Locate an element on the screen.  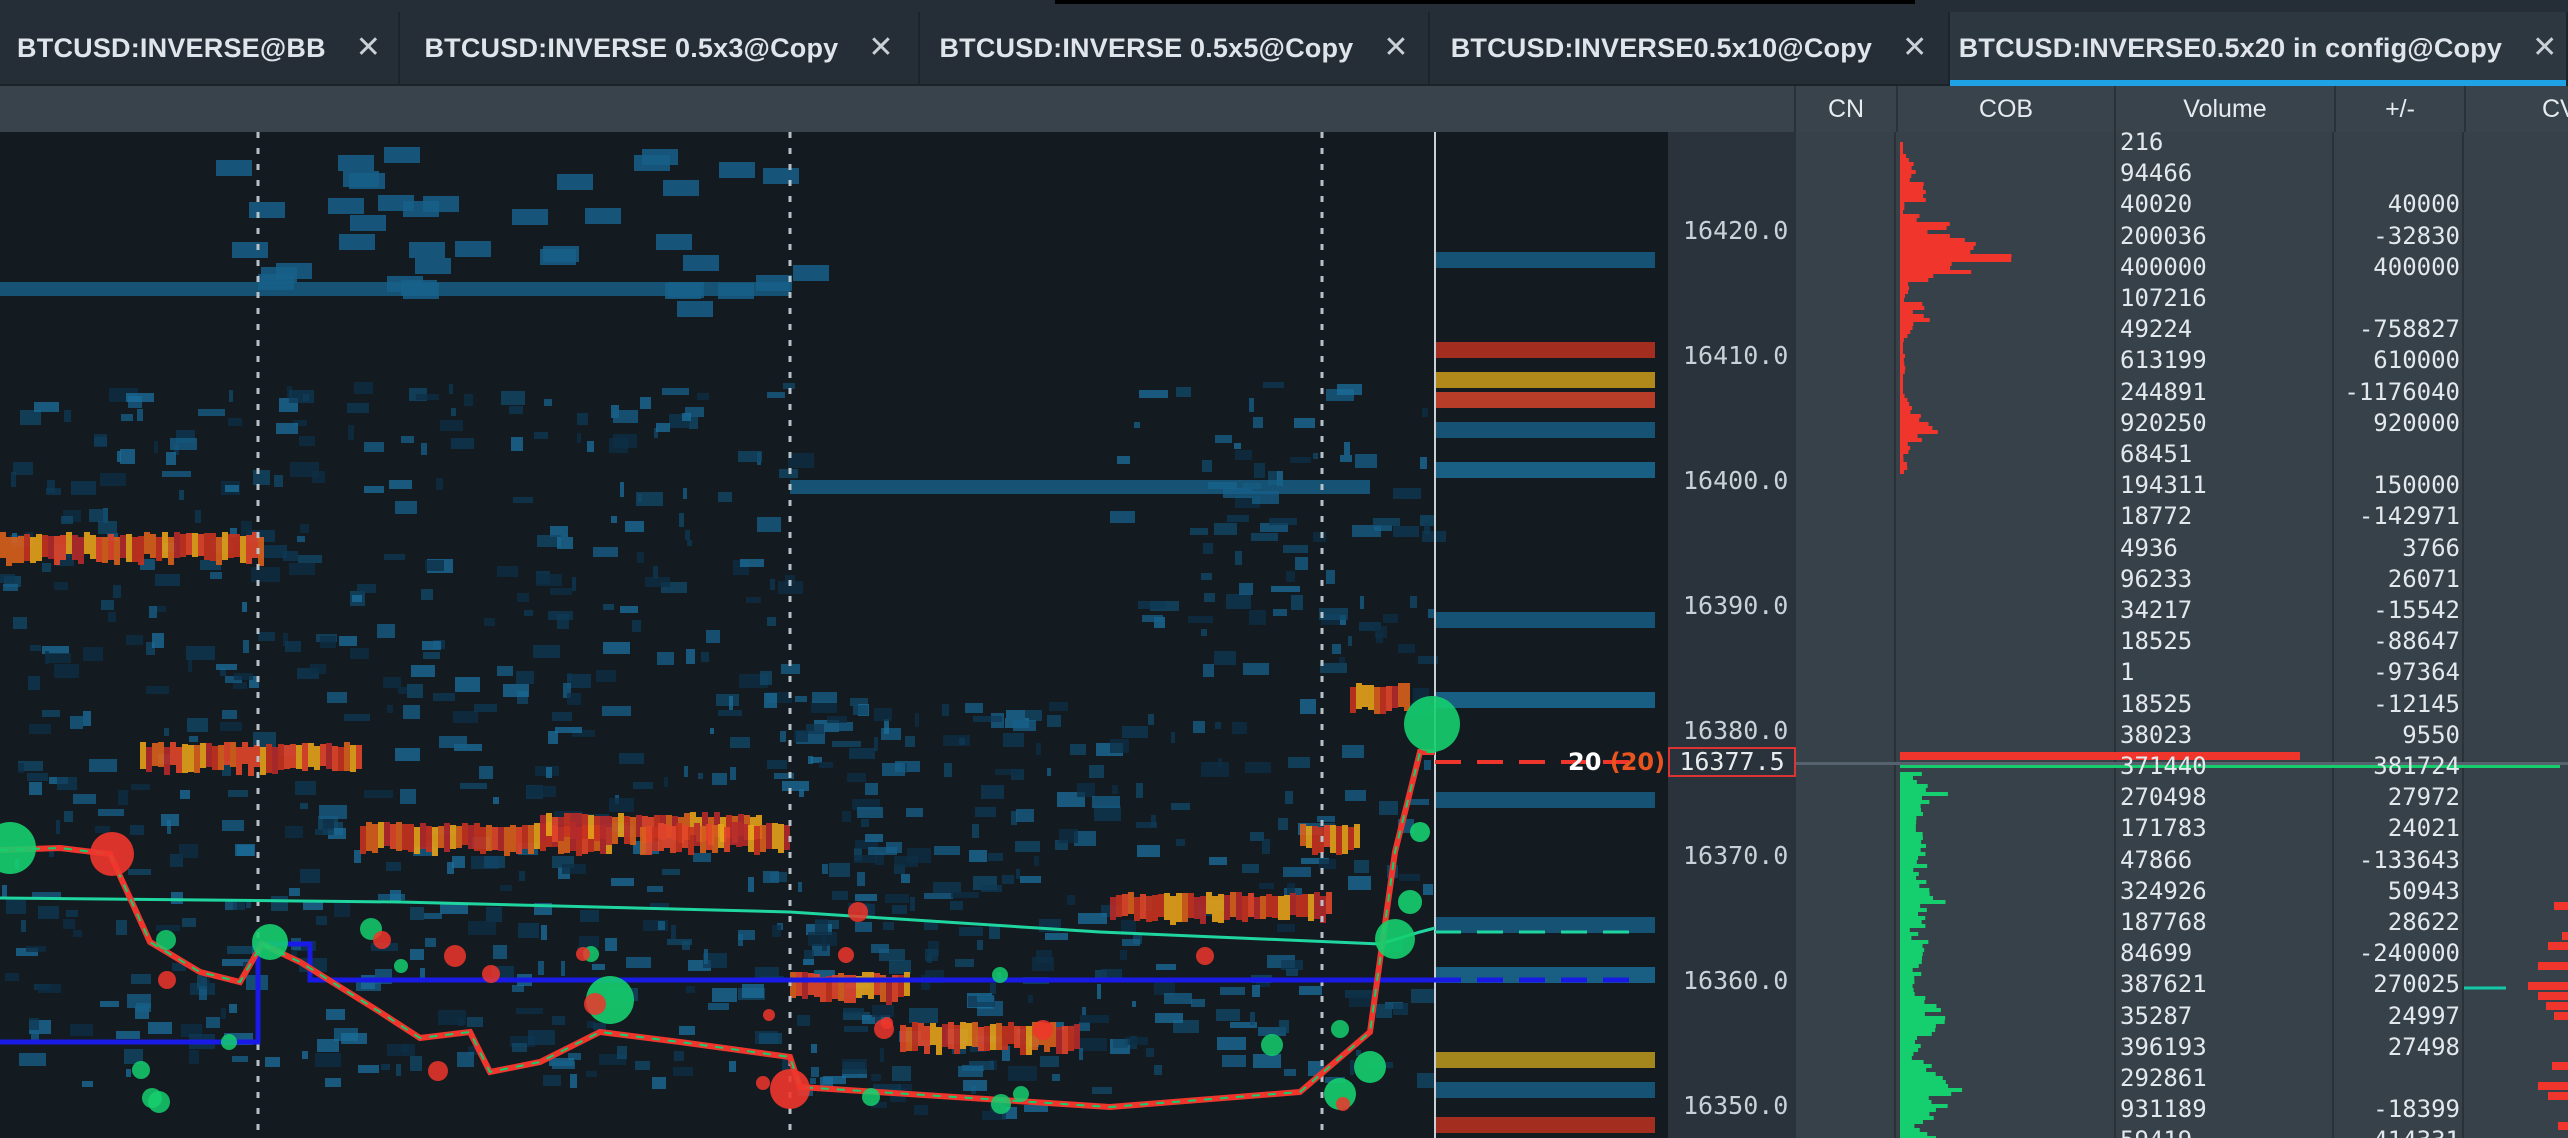
plus-minus-cell: 3766 is located at coordinates (2431, 547).